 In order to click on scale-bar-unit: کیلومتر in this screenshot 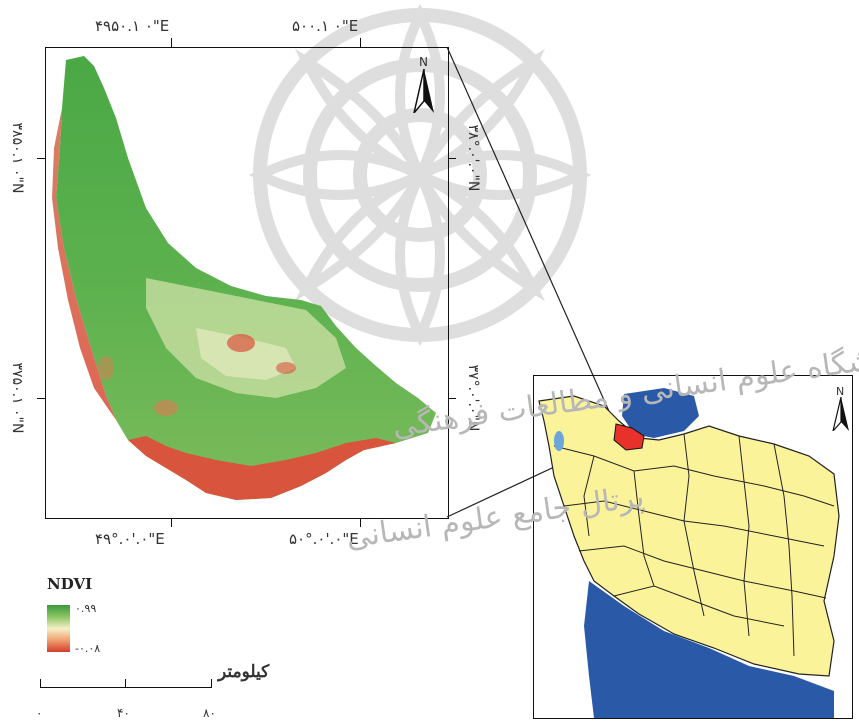, I will do `click(244, 672)`.